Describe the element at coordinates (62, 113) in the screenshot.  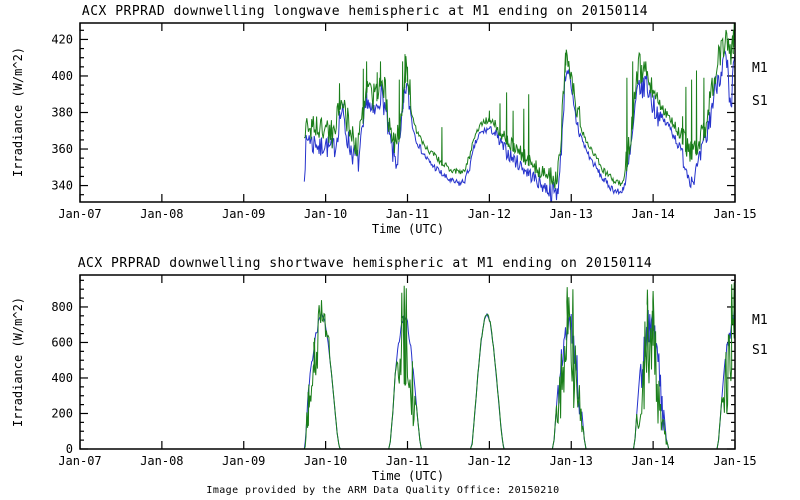
I see `y-tick-label: 380` at that location.